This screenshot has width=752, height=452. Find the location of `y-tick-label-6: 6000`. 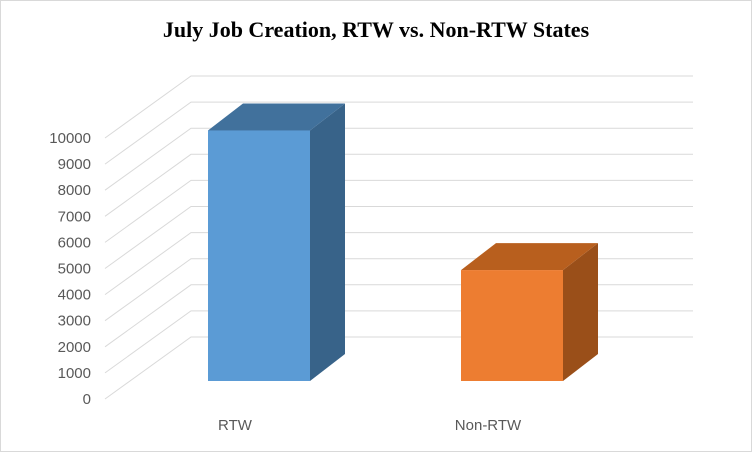

y-tick-label-6: 6000 is located at coordinates (74, 242).